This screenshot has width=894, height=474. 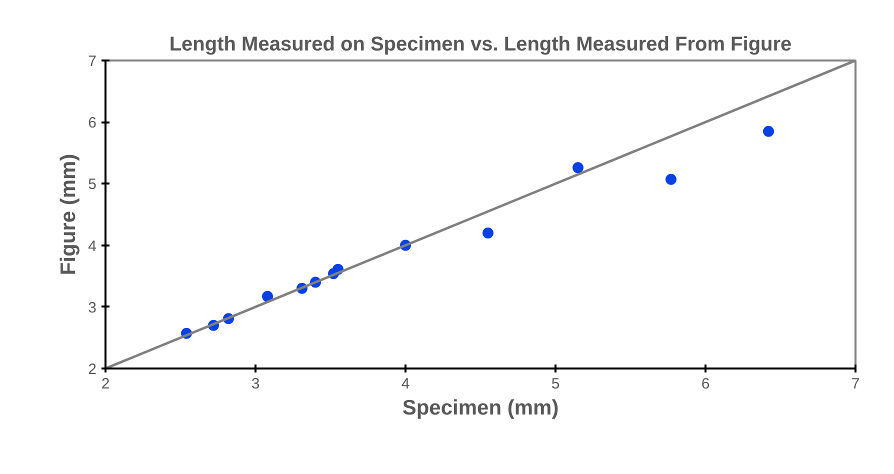 What do you see at coordinates (705, 384) in the screenshot?
I see `x-tick-label: 6` at bounding box center [705, 384].